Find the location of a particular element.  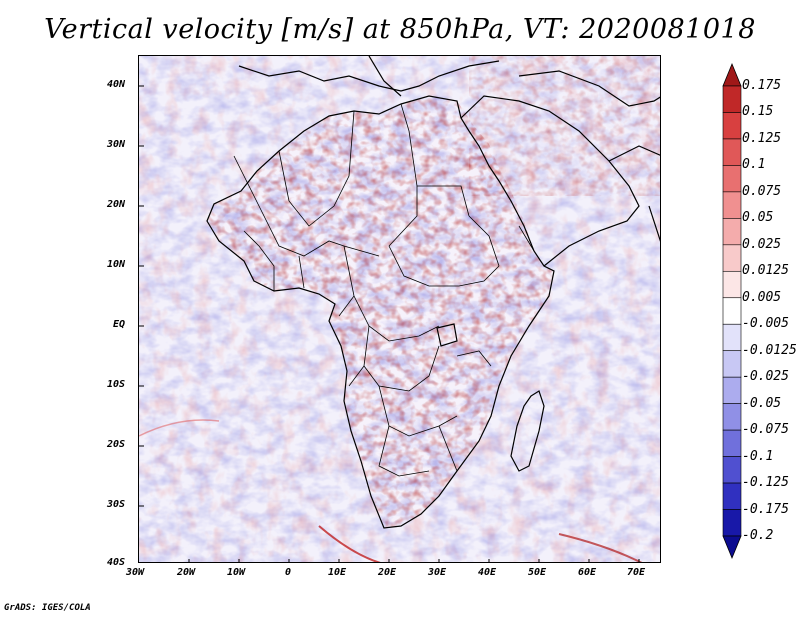

y-tick-label: 10N is located at coordinates (116, 264).